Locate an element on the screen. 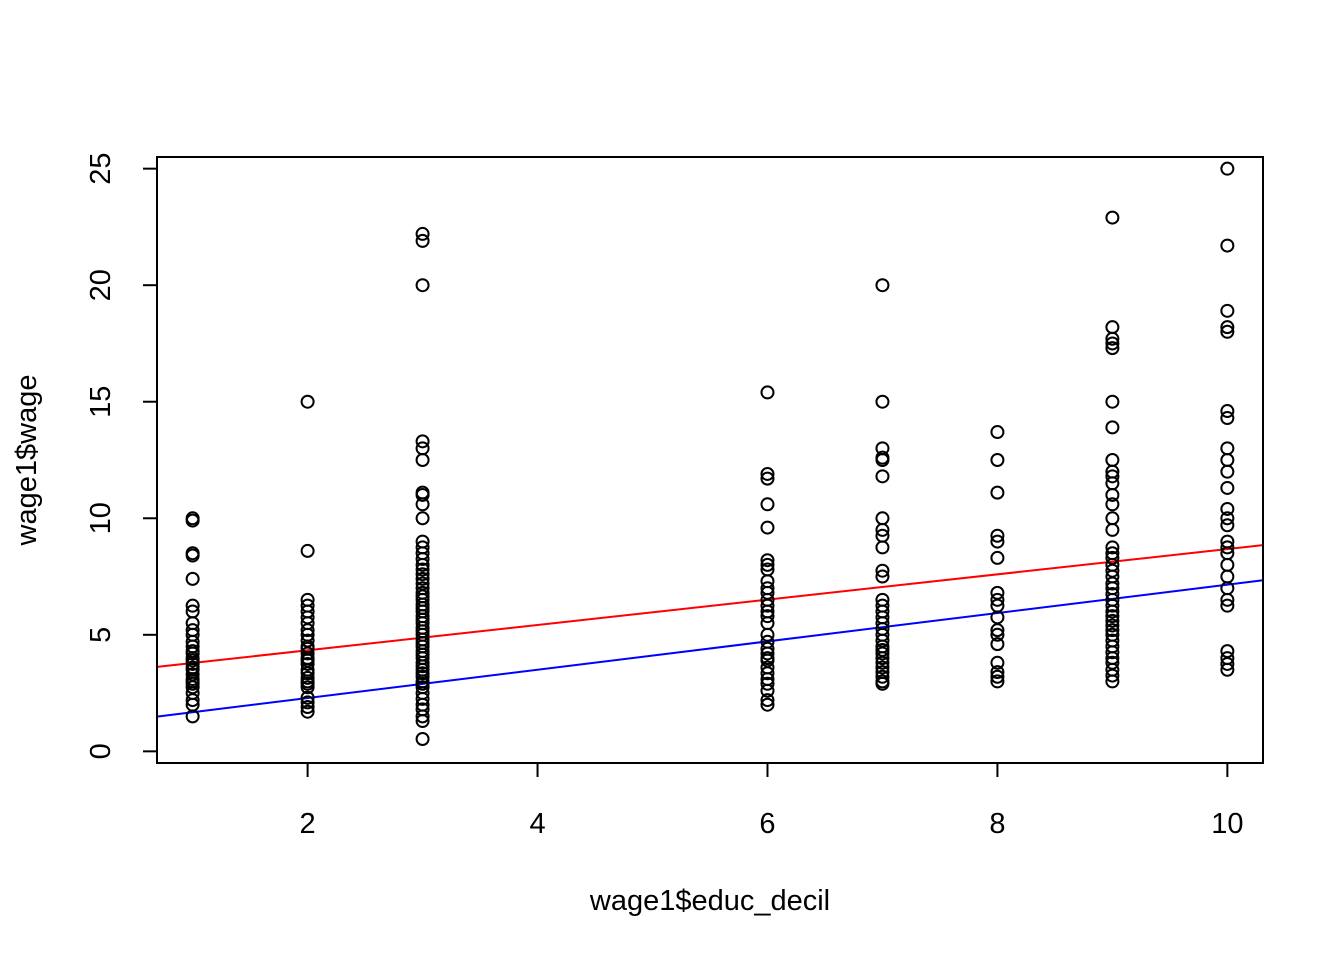 The height and width of the screenshot is (960, 1344). y-tick-label: 10 is located at coordinates (101, 518).